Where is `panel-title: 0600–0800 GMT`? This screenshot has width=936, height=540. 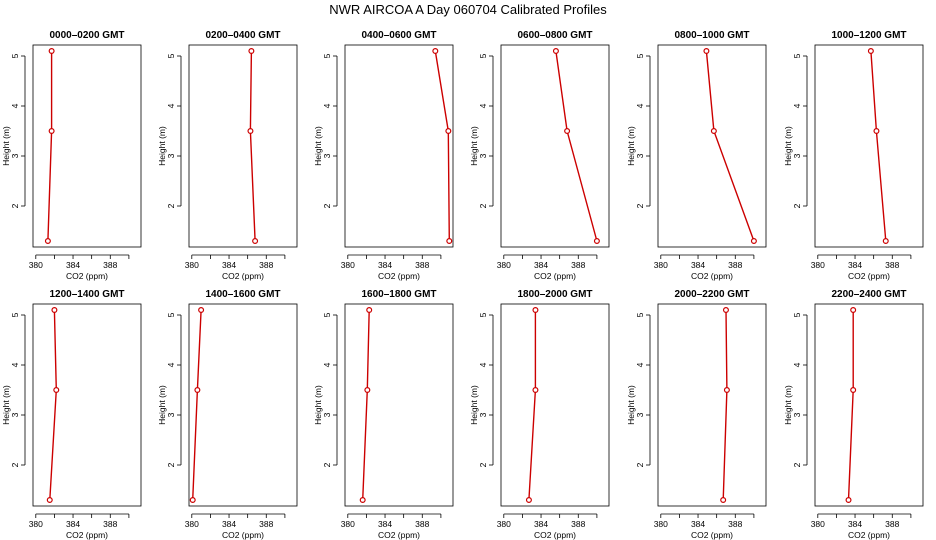
panel-title: 0600–0800 GMT is located at coordinates (554, 35).